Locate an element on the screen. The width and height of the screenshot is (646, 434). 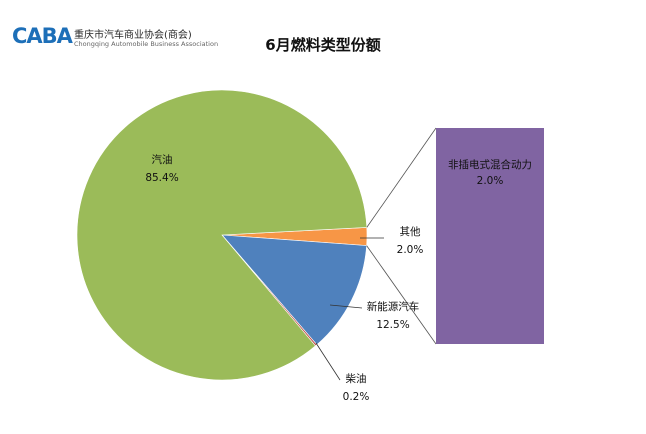
slice-name-label-2: 柴油 is located at coordinates (356, 378).